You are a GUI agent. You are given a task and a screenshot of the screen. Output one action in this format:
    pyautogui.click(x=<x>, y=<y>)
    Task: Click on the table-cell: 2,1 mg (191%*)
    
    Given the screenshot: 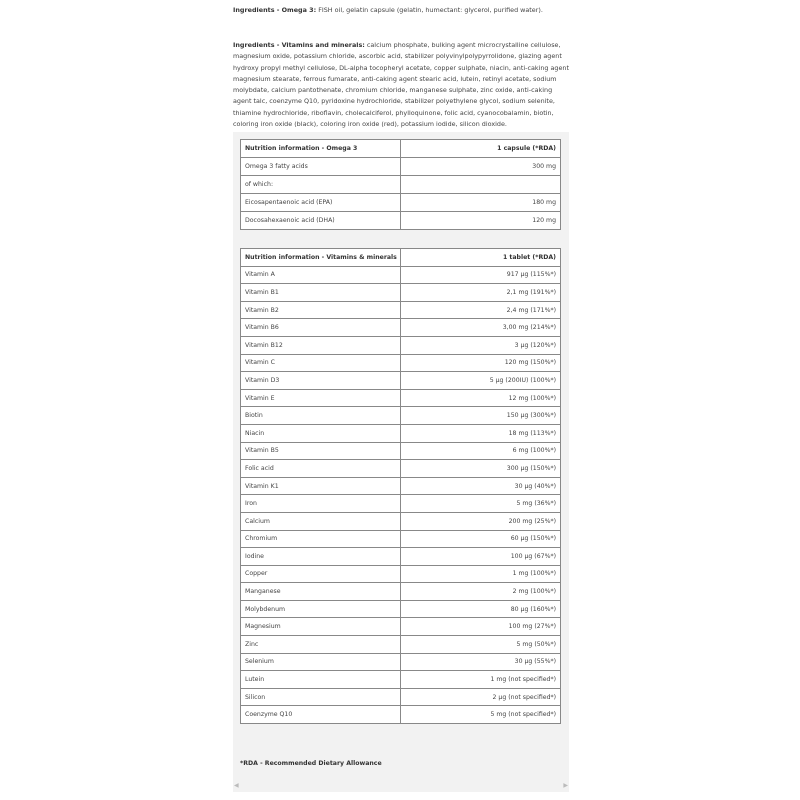 What is the action you would take?
    pyautogui.click(x=480, y=292)
    